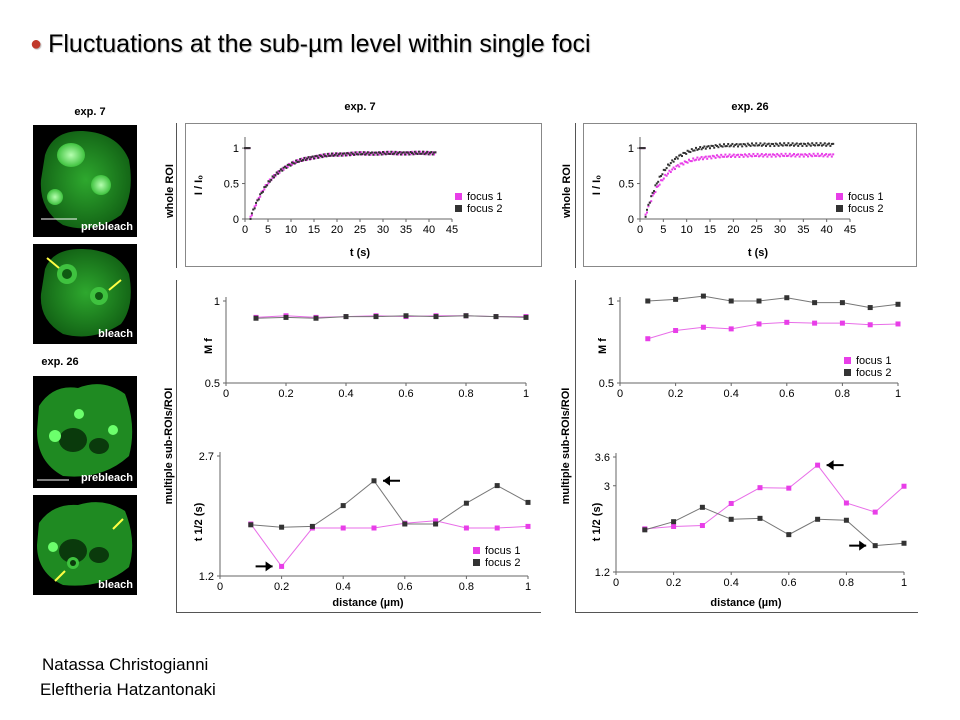 This screenshot has width=960, height=720. Describe the element at coordinates (125, 664) in the screenshot. I see `author-1: Natassa Christogianni` at that location.